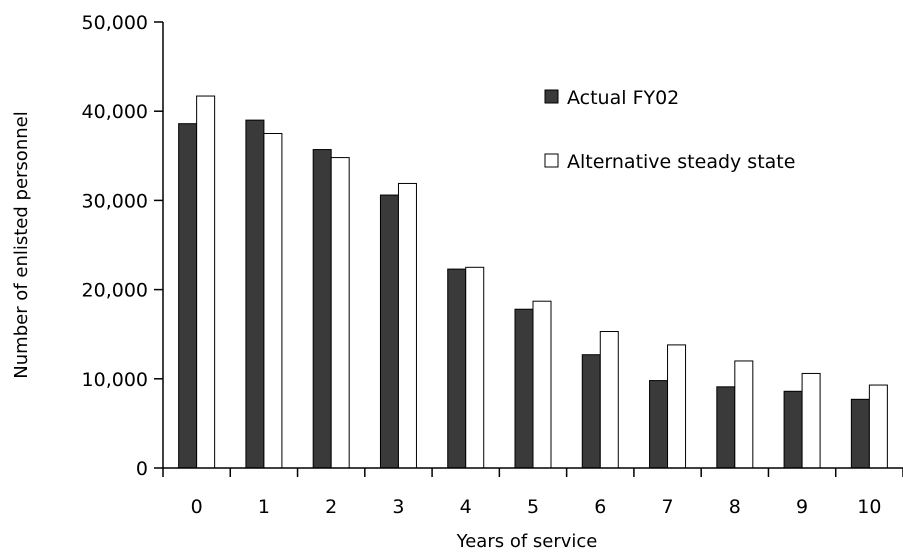 The width and height of the screenshot is (903, 554). What do you see at coordinates (532, 493) in the screenshot?
I see `x-axis-ticks: 0 1 2 3 4 5 6 7 8 9 10` at bounding box center [532, 493].